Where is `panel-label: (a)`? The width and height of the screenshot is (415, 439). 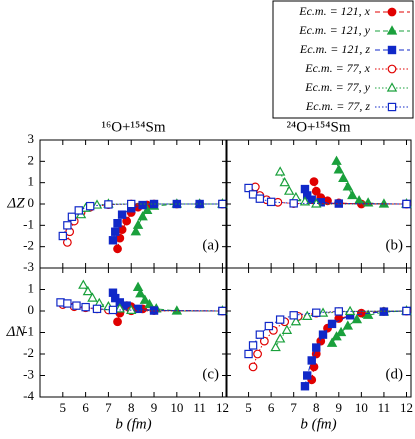
panel-label: (a) is located at coordinates (210, 245).